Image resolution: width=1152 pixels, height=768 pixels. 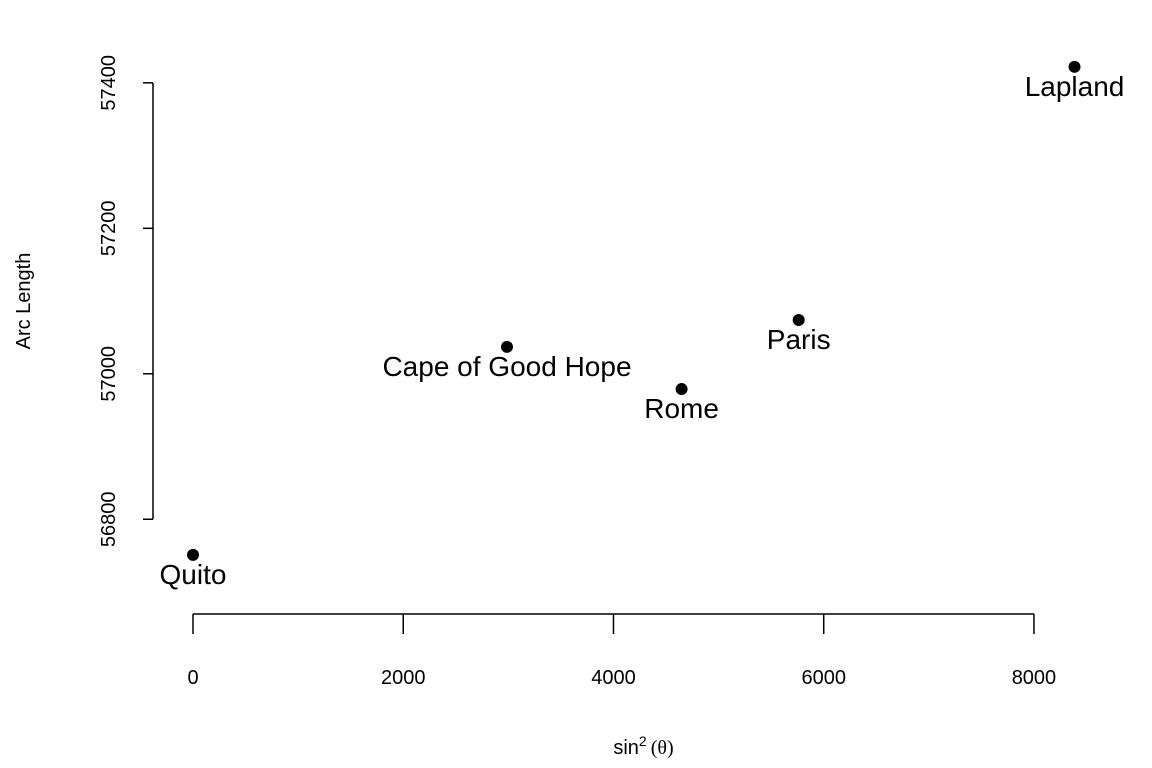 I want to click on x-tick-label: 6000, so click(x=823, y=678).